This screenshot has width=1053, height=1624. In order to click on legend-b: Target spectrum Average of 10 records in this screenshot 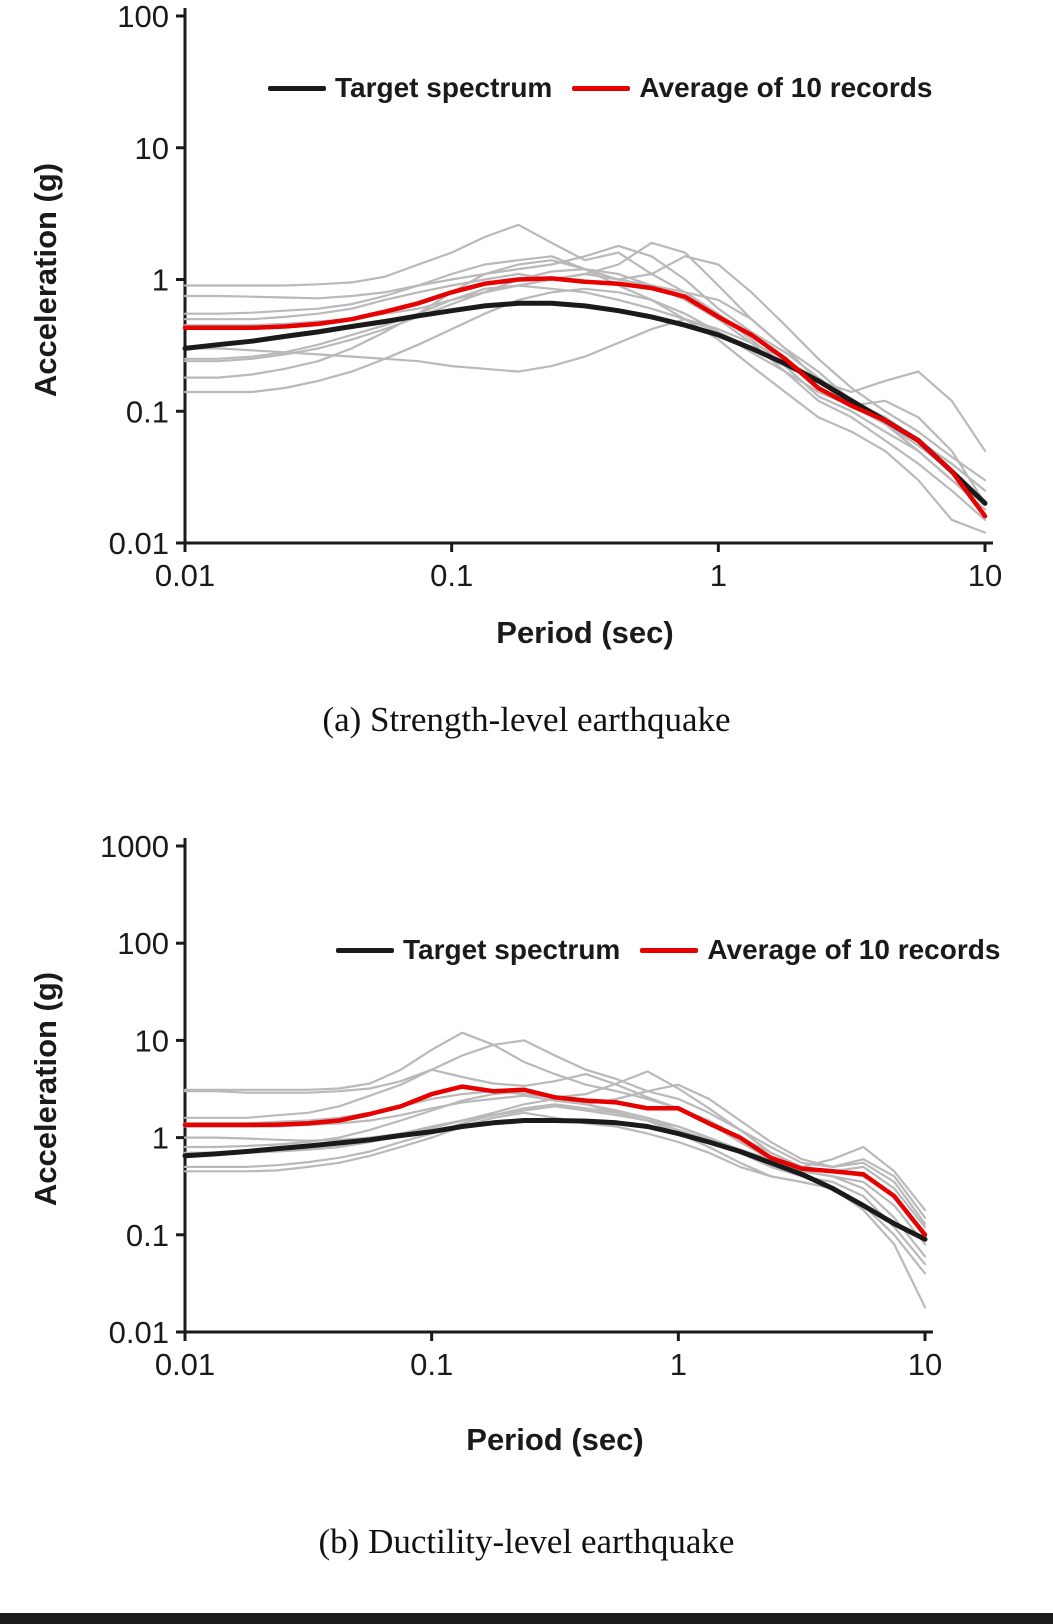, I will do `click(668, 950)`.